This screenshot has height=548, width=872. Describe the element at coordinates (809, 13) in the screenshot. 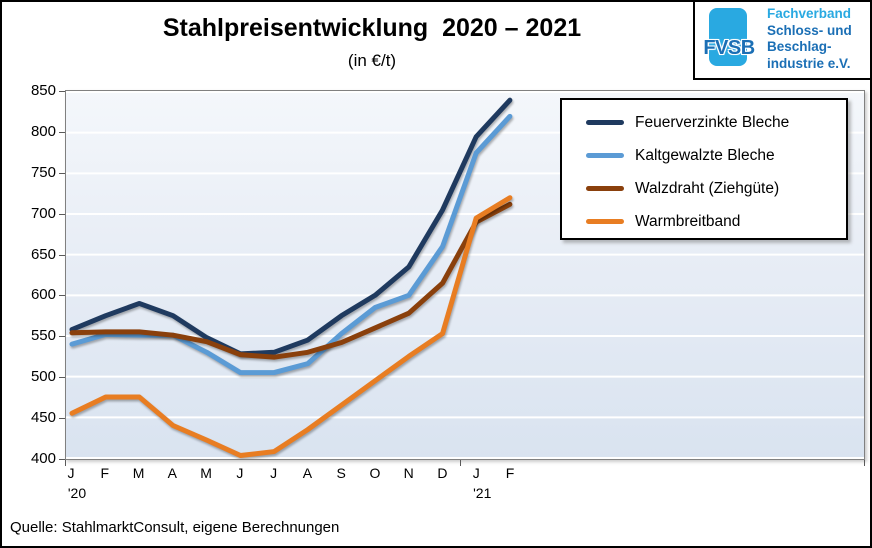

I see `fvsb-logo-line: Fachverband` at that location.